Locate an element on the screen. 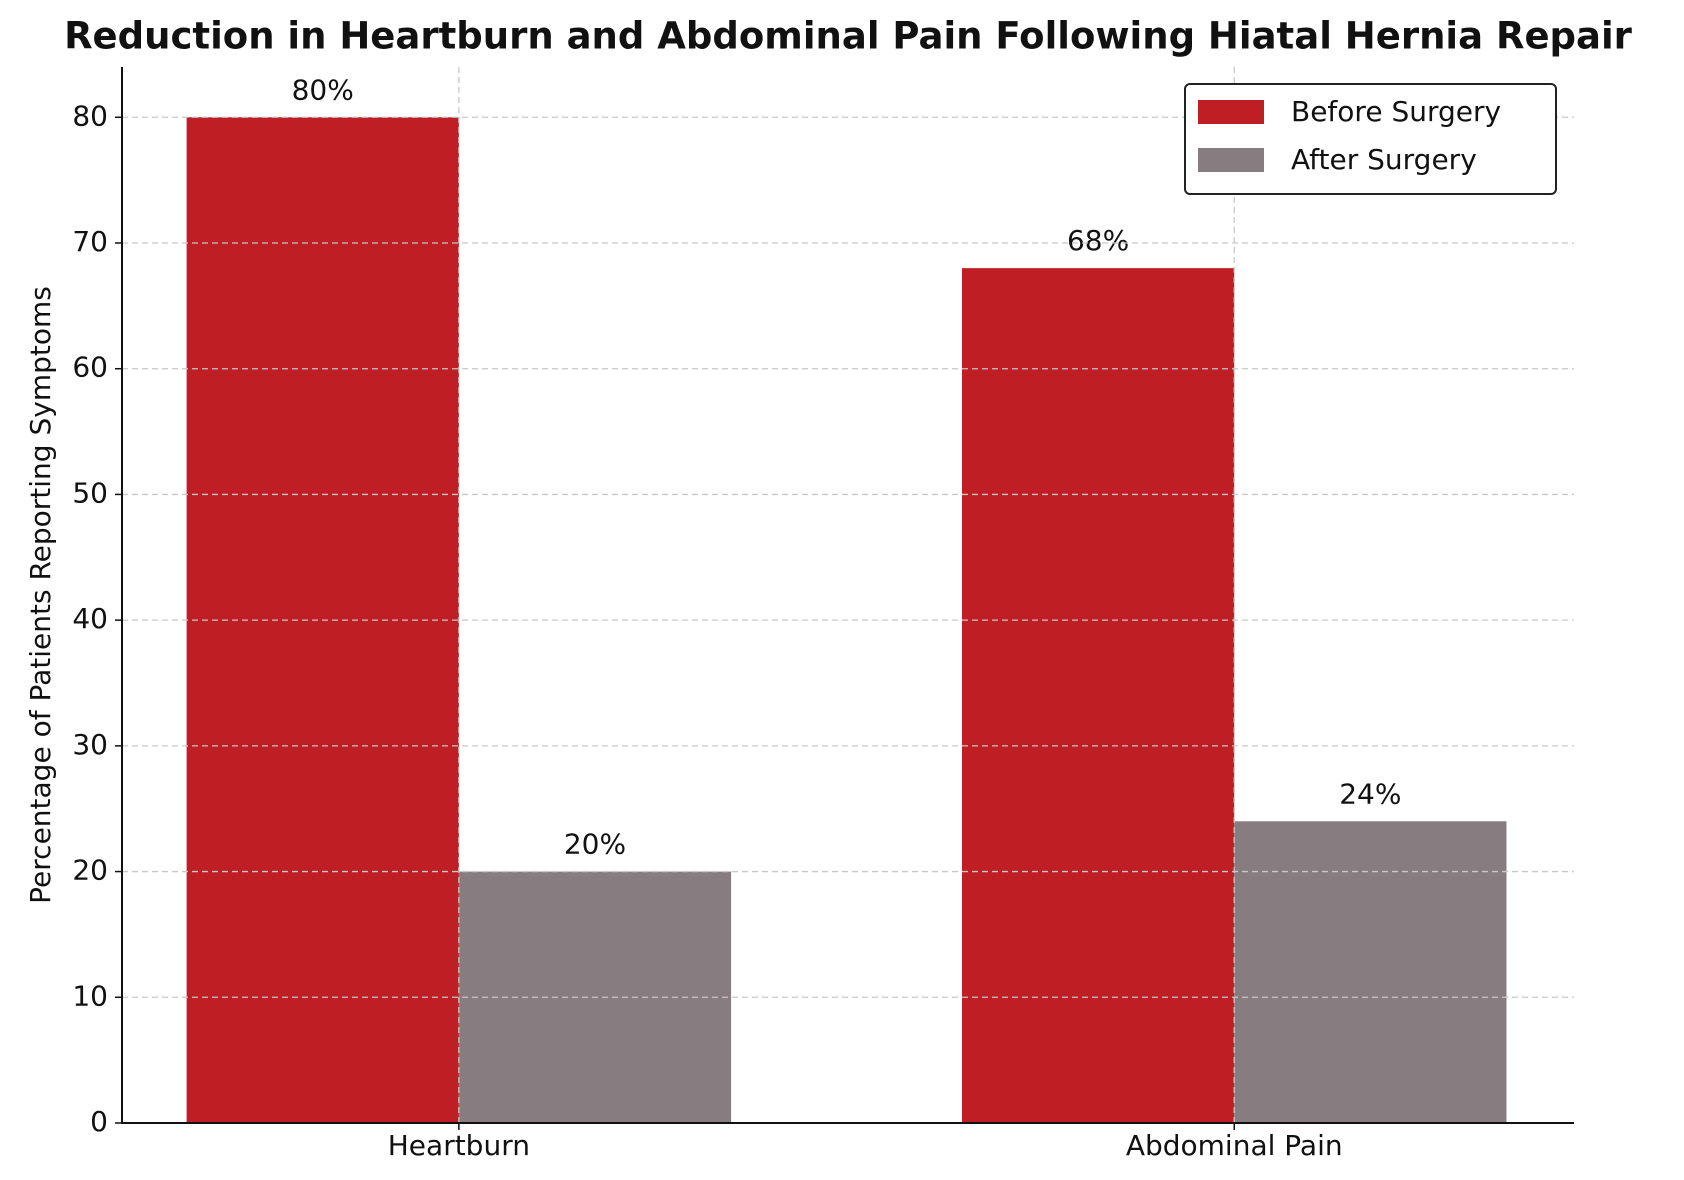 The height and width of the screenshot is (1180, 1684). legend-label: After Surgery is located at coordinates (1384, 159).